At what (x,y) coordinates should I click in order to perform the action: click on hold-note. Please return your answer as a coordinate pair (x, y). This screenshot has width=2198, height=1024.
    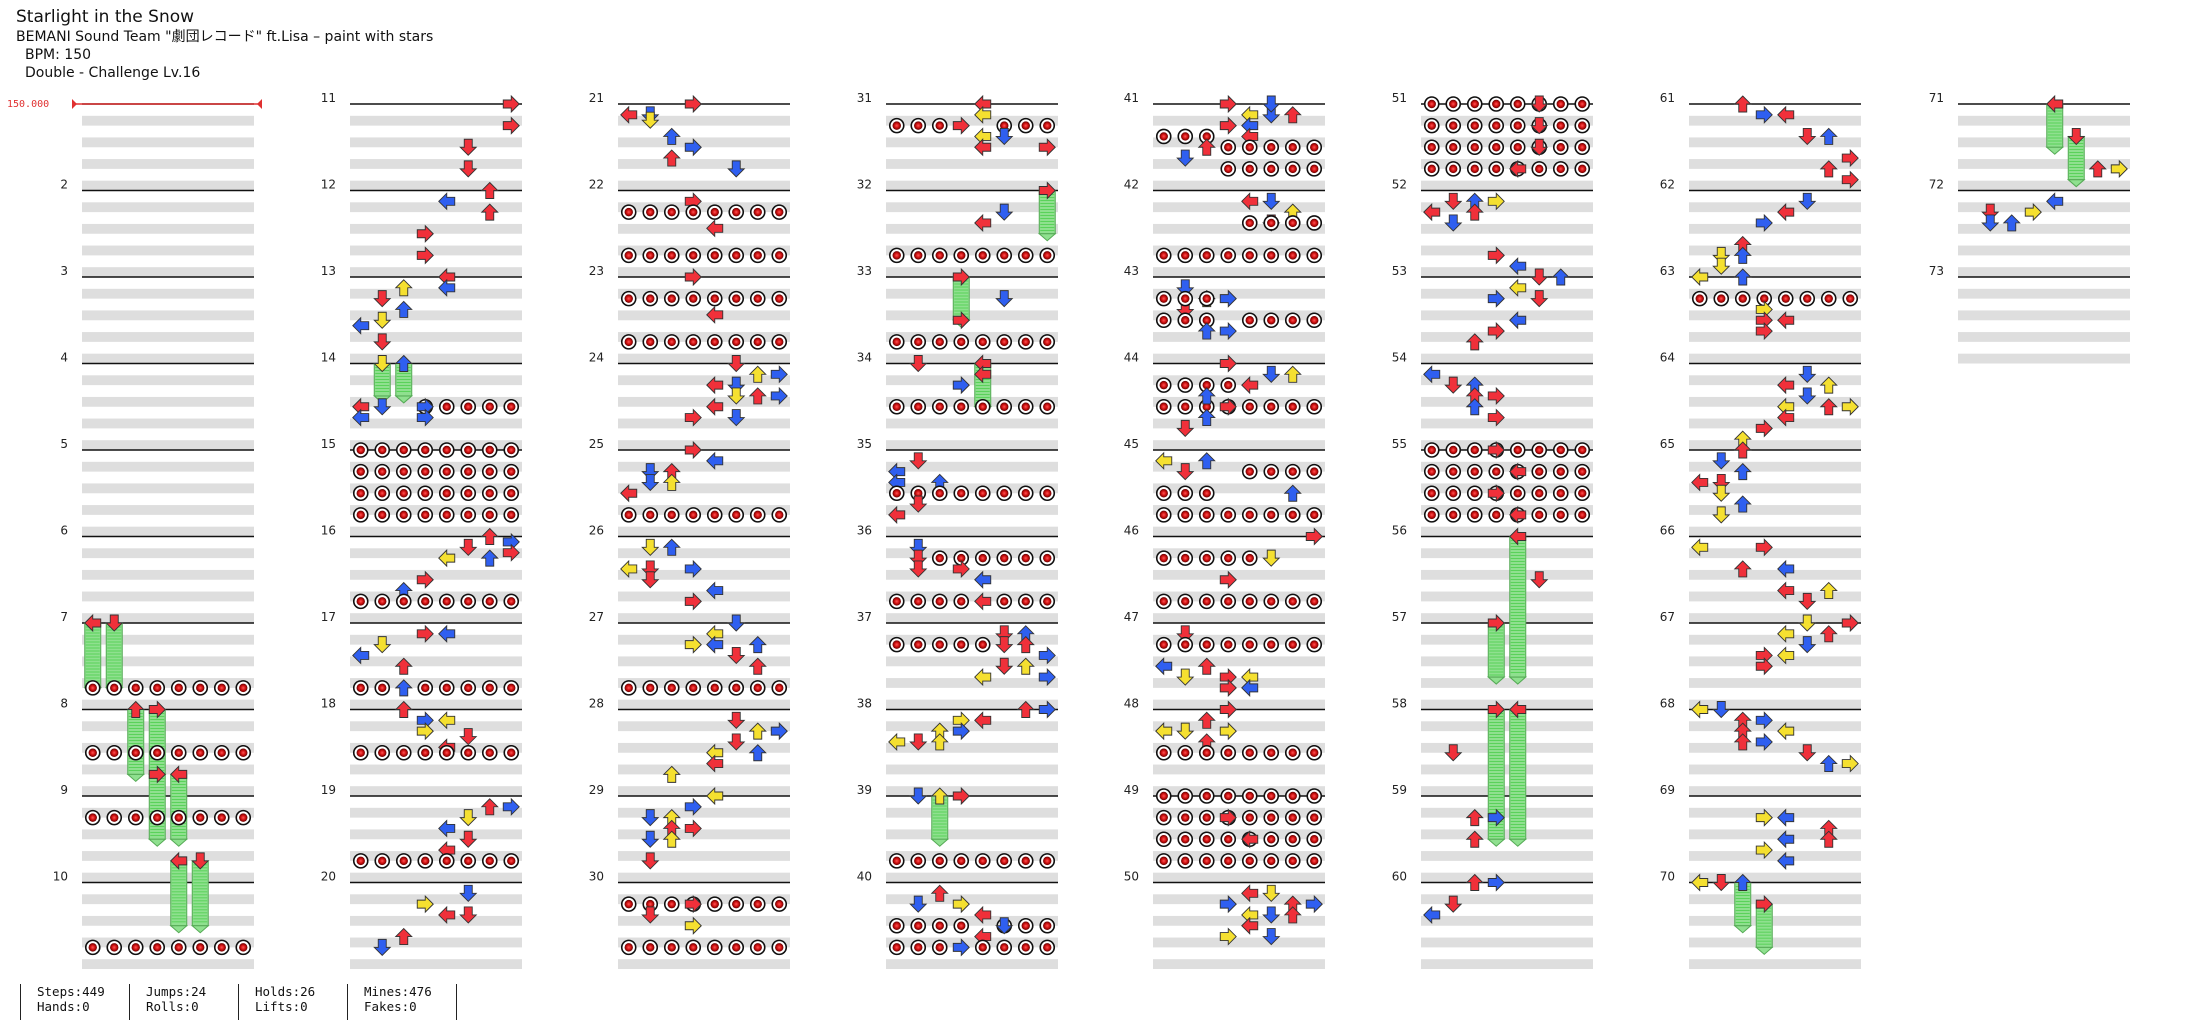
    Looking at the image, I should click on (1496, 778).